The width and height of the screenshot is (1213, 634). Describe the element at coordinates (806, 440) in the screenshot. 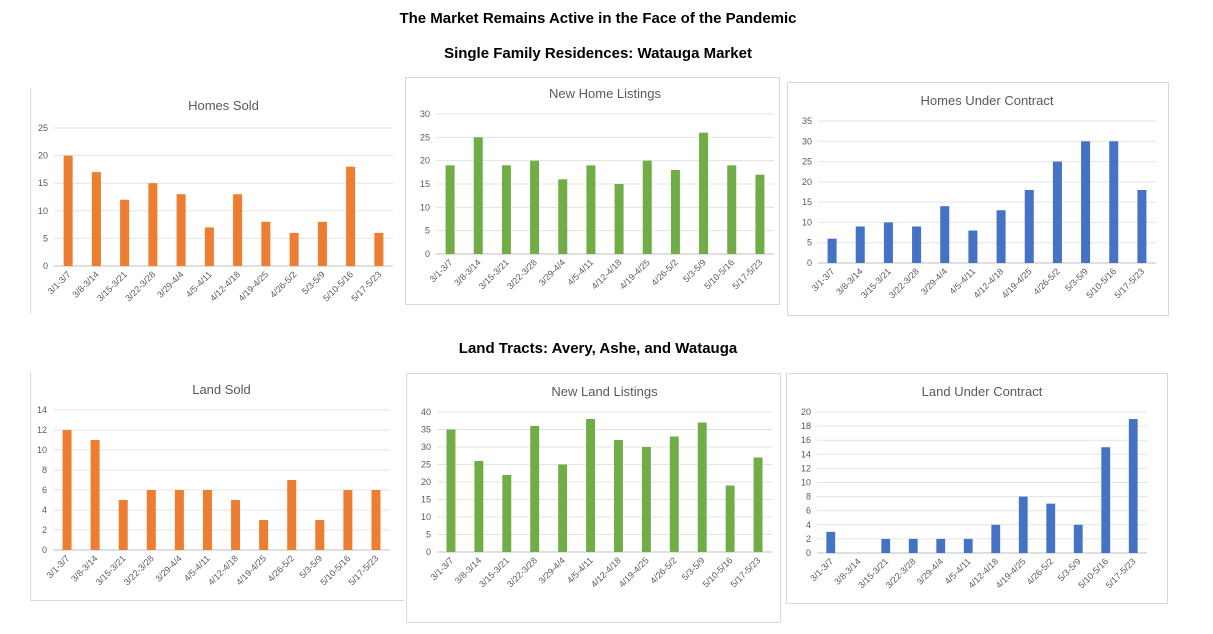

I see `y-tick-label: 16` at that location.